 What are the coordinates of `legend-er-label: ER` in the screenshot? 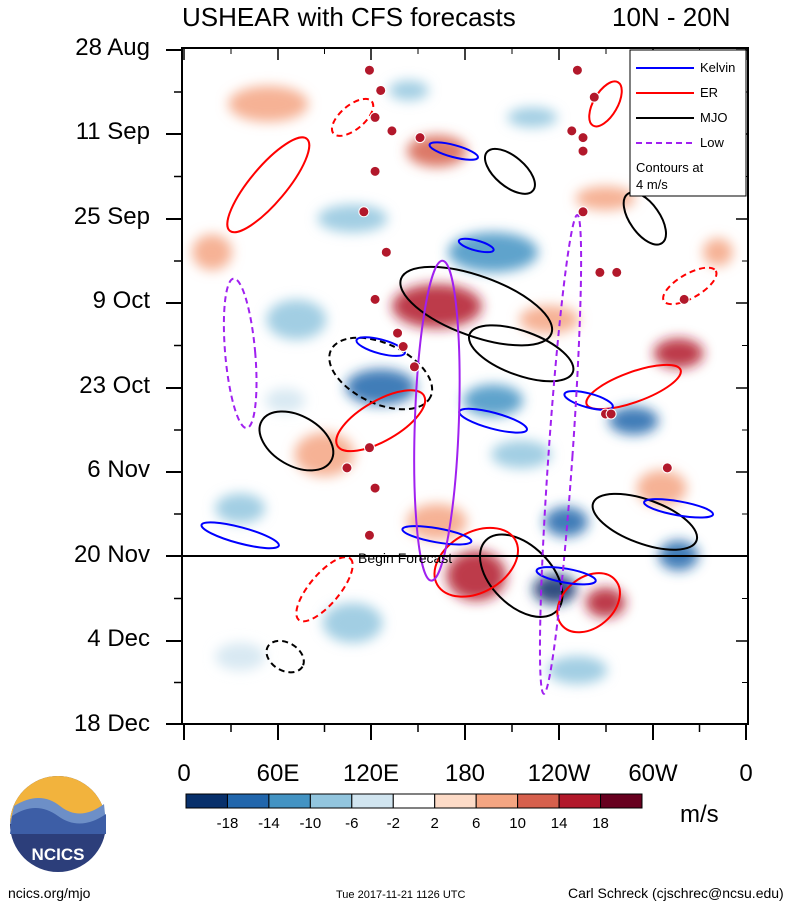 It's located at (709, 92).